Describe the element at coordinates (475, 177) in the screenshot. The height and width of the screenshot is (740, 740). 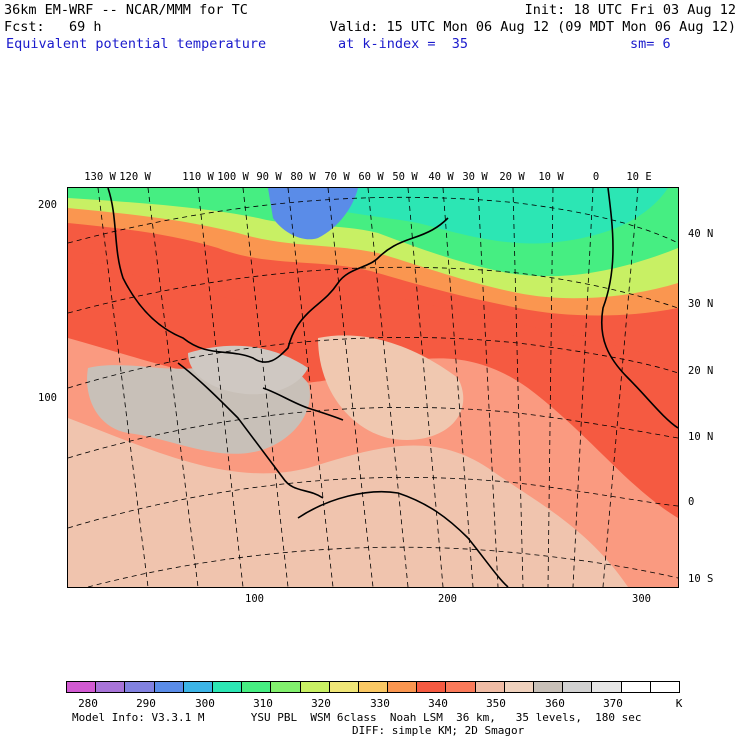
I see `lon-label: 30 W` at that location.